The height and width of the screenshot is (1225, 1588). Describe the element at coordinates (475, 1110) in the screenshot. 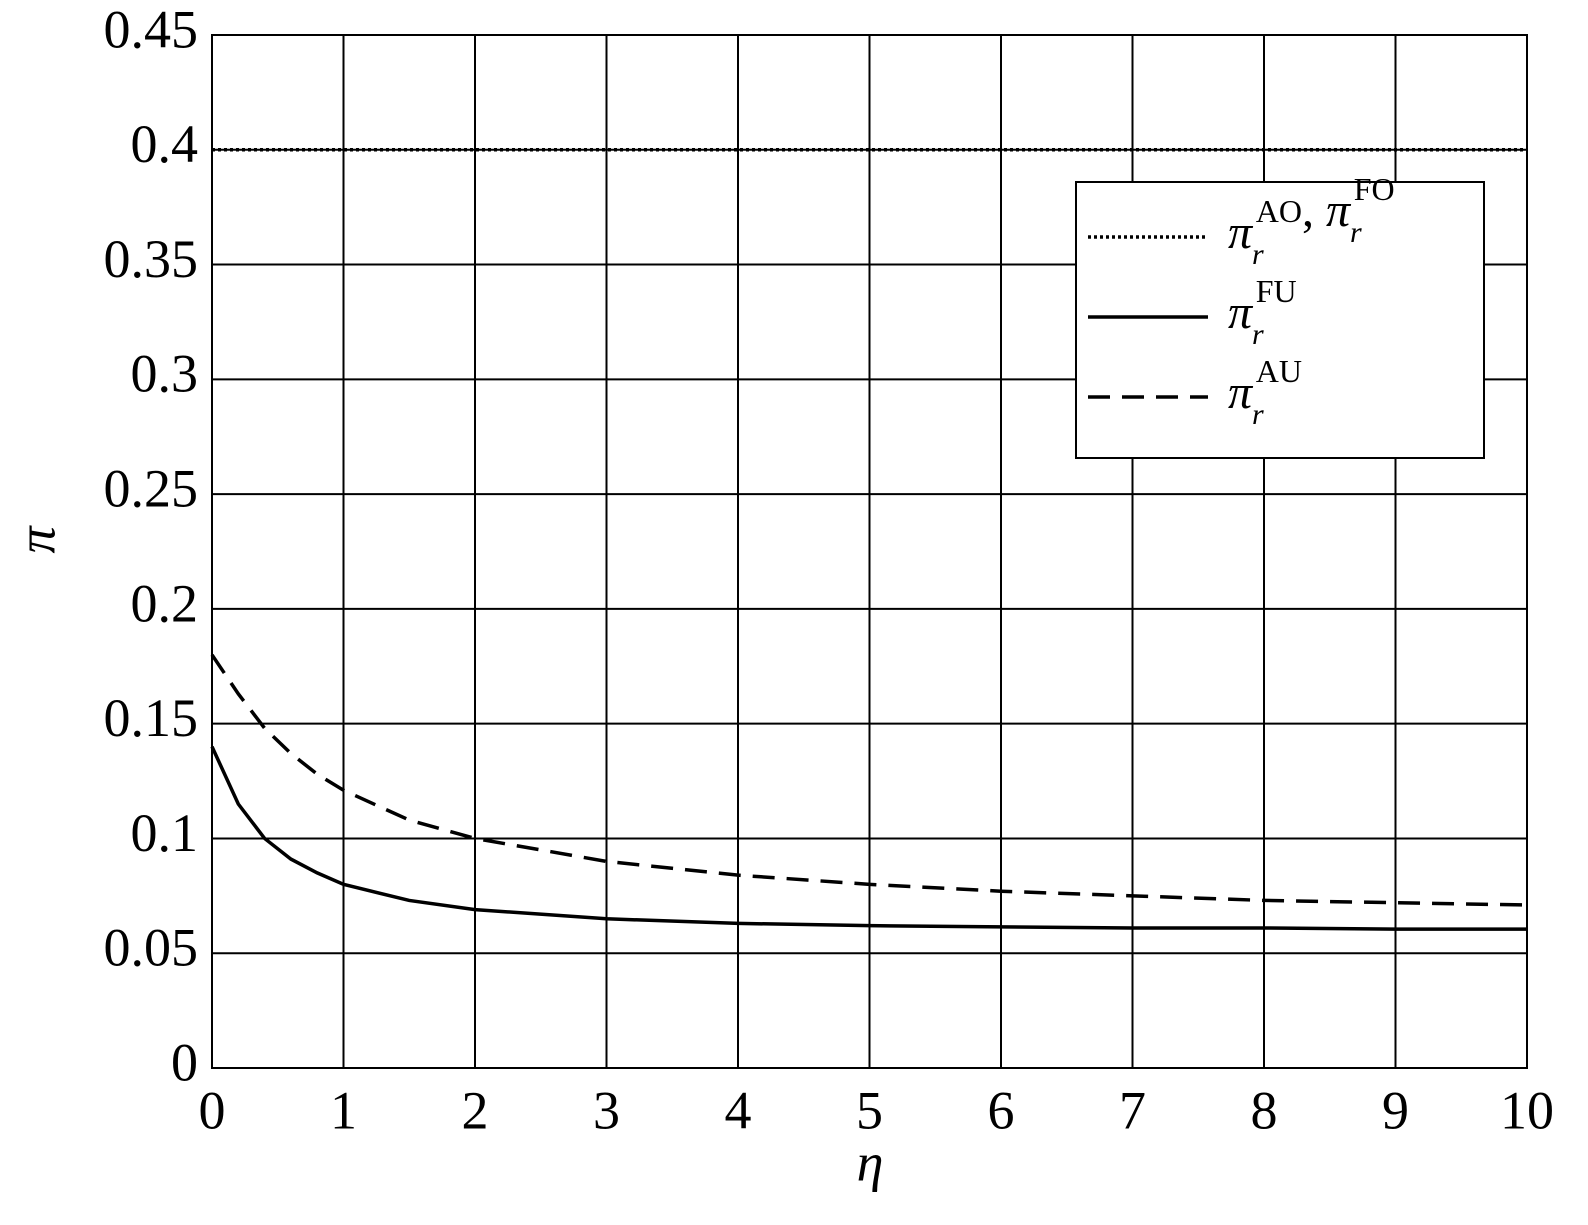

I see `x-tick-label: 2` at that location.